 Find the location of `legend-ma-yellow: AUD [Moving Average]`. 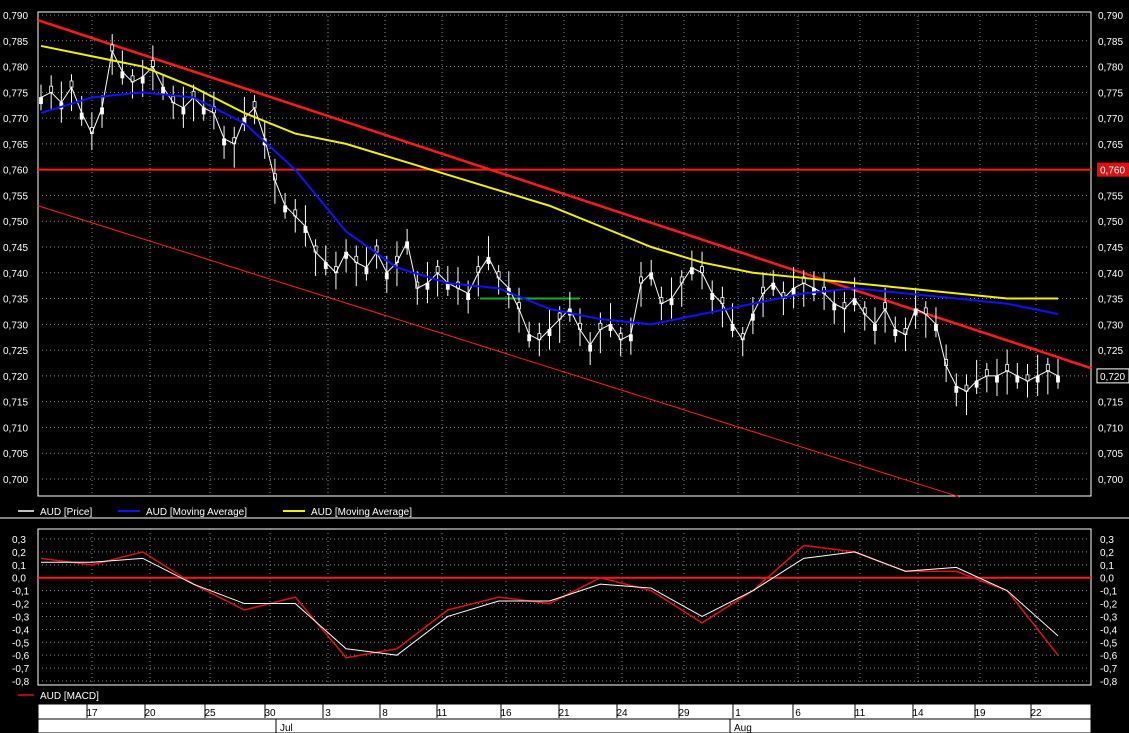

legend-ma-yellow: AUD [Moving Average] is located at coordinates (361, 512).